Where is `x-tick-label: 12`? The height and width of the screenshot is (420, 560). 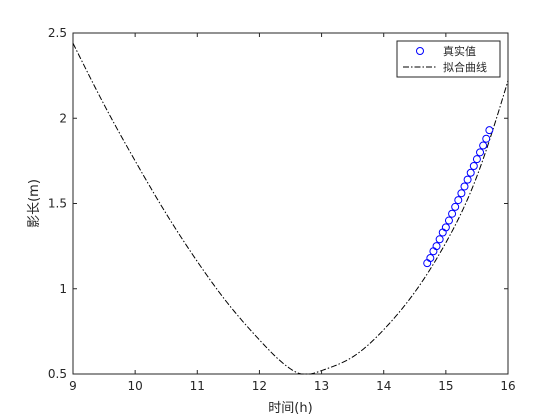
x-tick-label: 12 is located at coordinates (259, 386).